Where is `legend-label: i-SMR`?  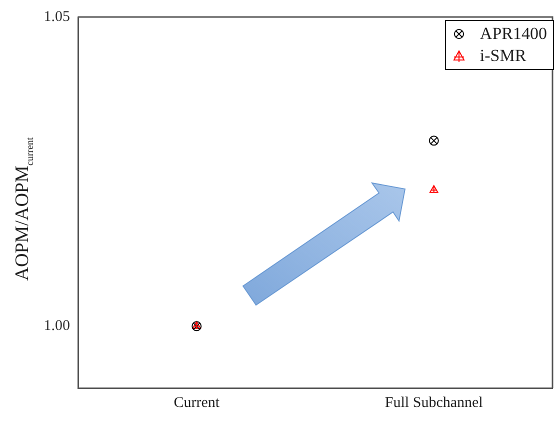
legend-label: i-SMR is located at coordinates (503, 56).